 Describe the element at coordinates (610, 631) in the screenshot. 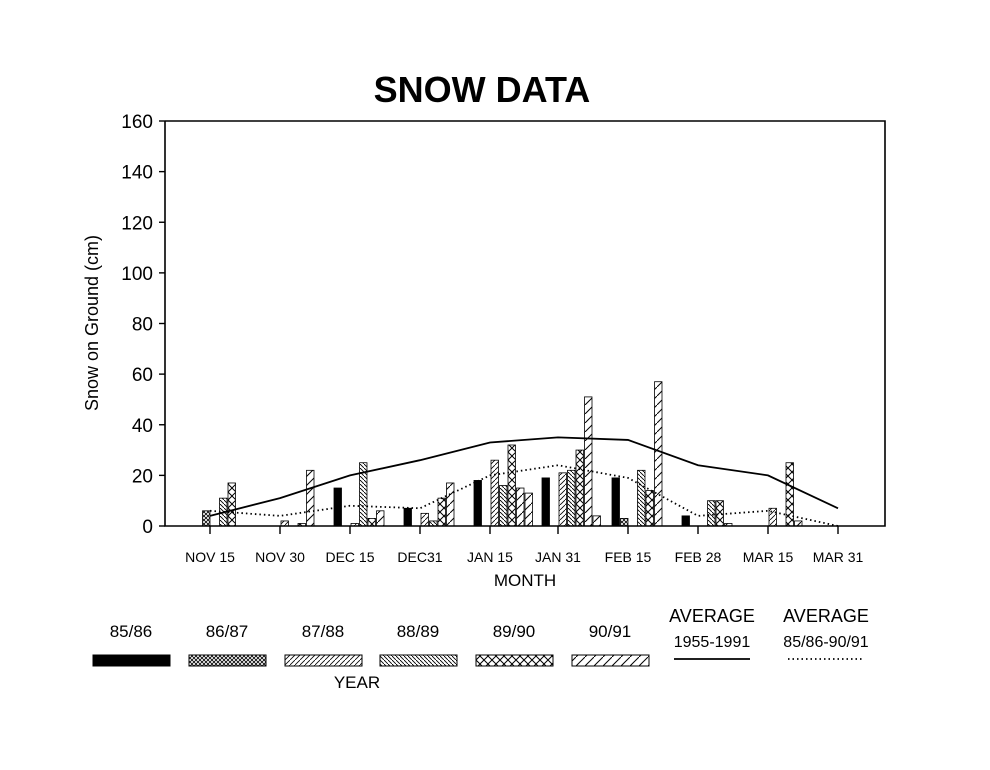

I see `legend-label: 90/91` at that location.